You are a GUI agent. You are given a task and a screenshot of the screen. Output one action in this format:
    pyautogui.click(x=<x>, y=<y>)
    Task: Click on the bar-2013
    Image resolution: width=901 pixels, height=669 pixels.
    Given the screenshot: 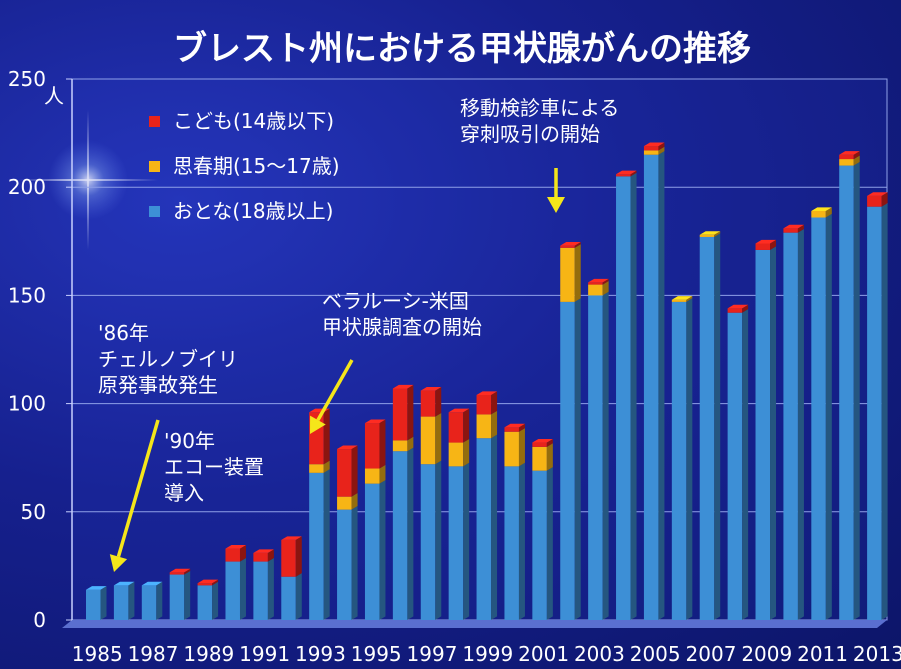 What is the action you would take?
    pyautogui.click(x=877, y=406)
    